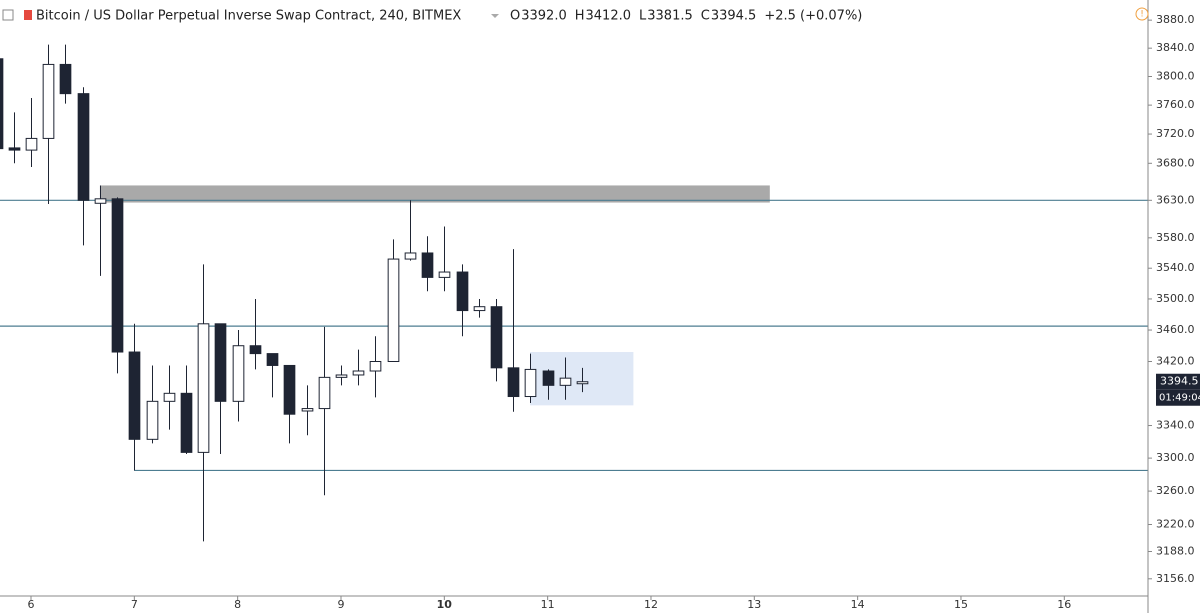  I want to click on y-tick-label: 3340.0, so click(1175, 425).